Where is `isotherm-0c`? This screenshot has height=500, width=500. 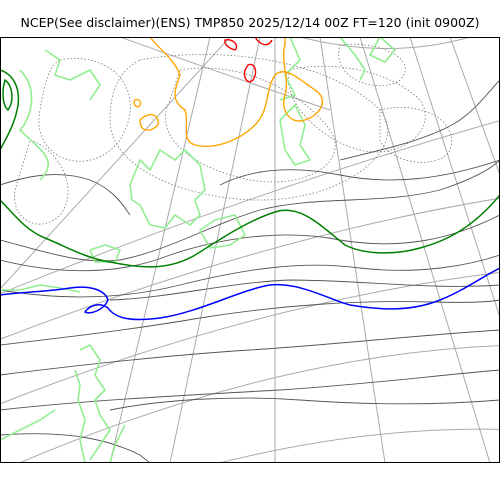
isotherm-0c is located at coordinates (250, 231).